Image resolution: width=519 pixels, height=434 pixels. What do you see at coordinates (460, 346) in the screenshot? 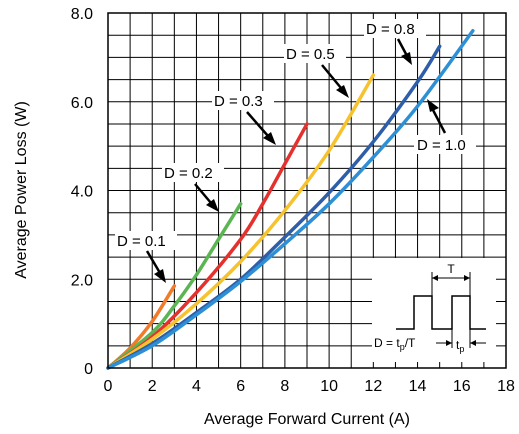
I see `pulse-width-label: tp` at bounding box center [460, 346].